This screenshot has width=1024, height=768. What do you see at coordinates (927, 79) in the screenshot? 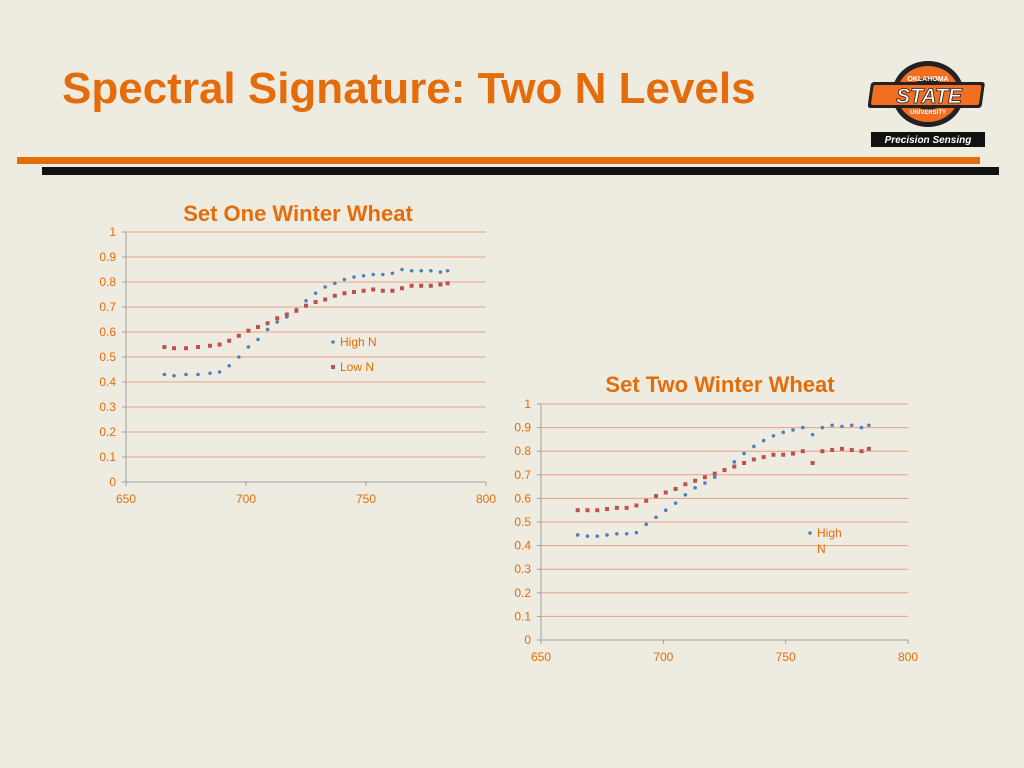
I see `logo-top-text: OKLAHOMA` at bounding box center [927, 79].